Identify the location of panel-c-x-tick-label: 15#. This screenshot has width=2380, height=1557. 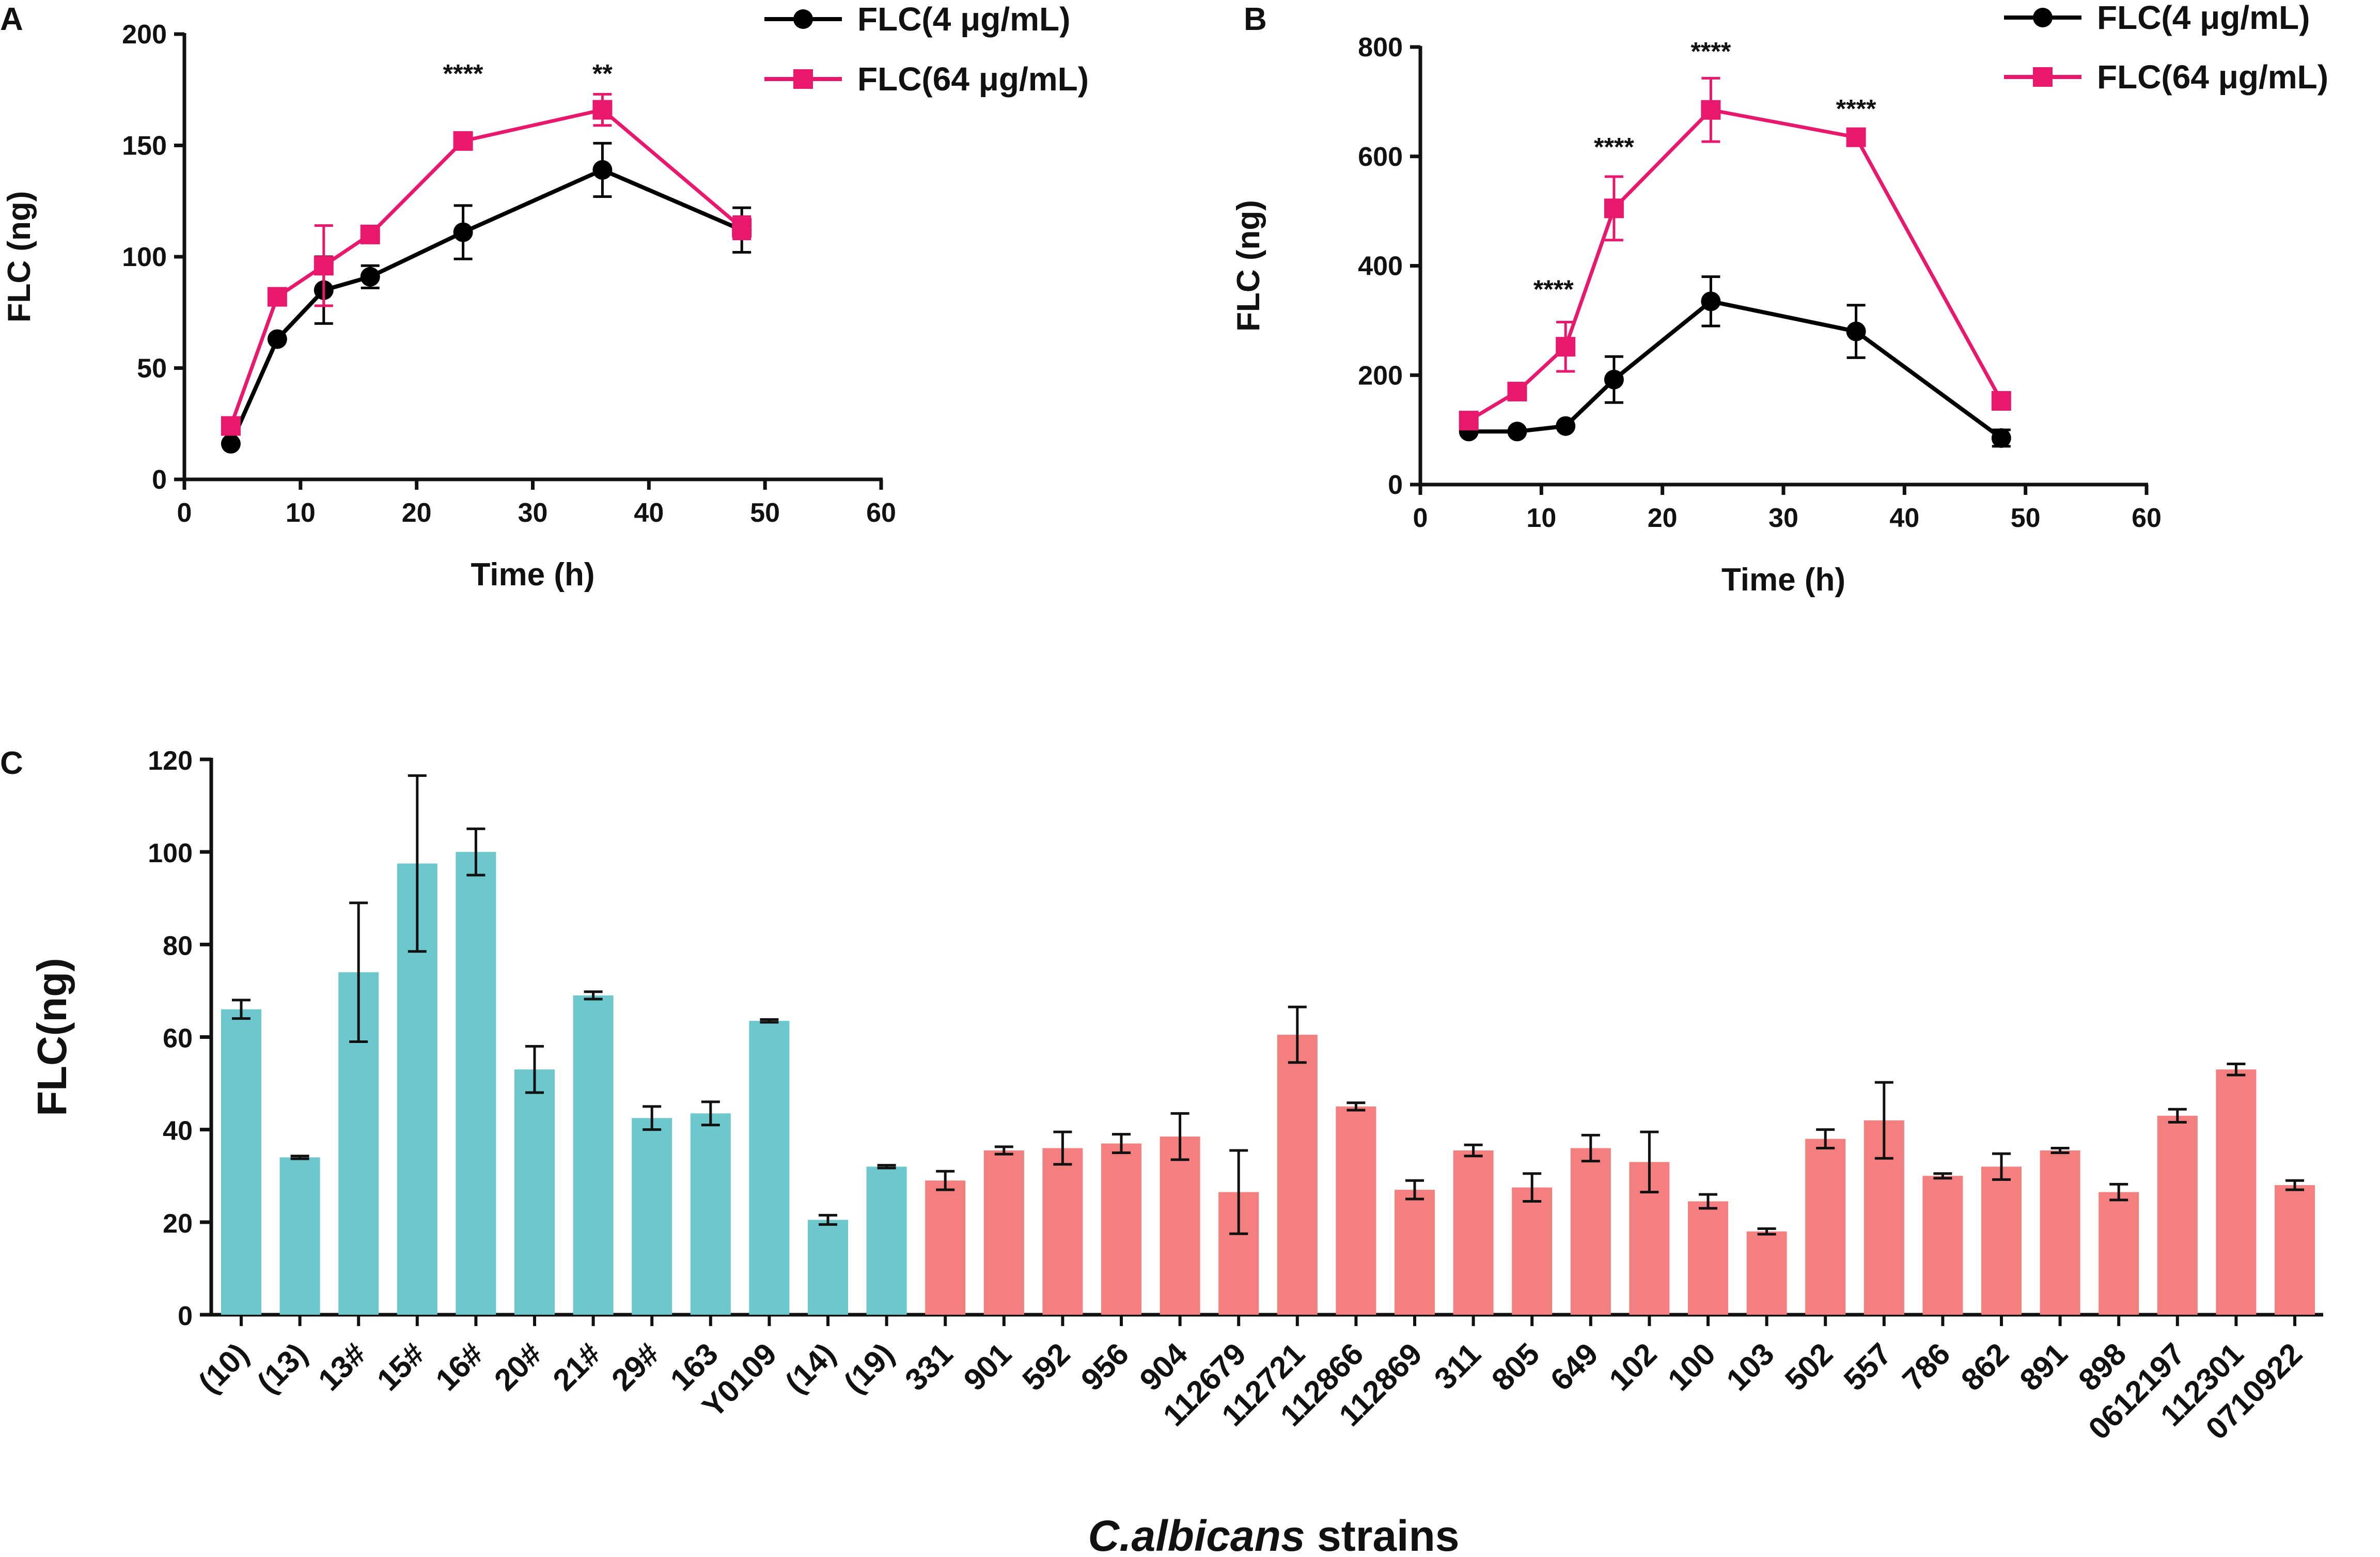
(400, 1367).